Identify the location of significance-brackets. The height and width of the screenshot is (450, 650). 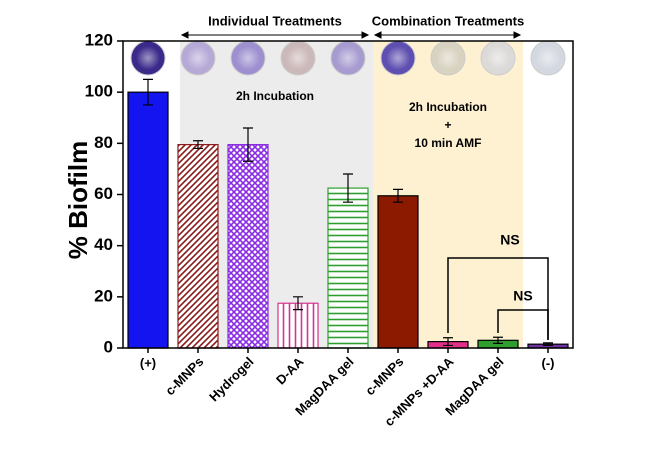
(498, 298).